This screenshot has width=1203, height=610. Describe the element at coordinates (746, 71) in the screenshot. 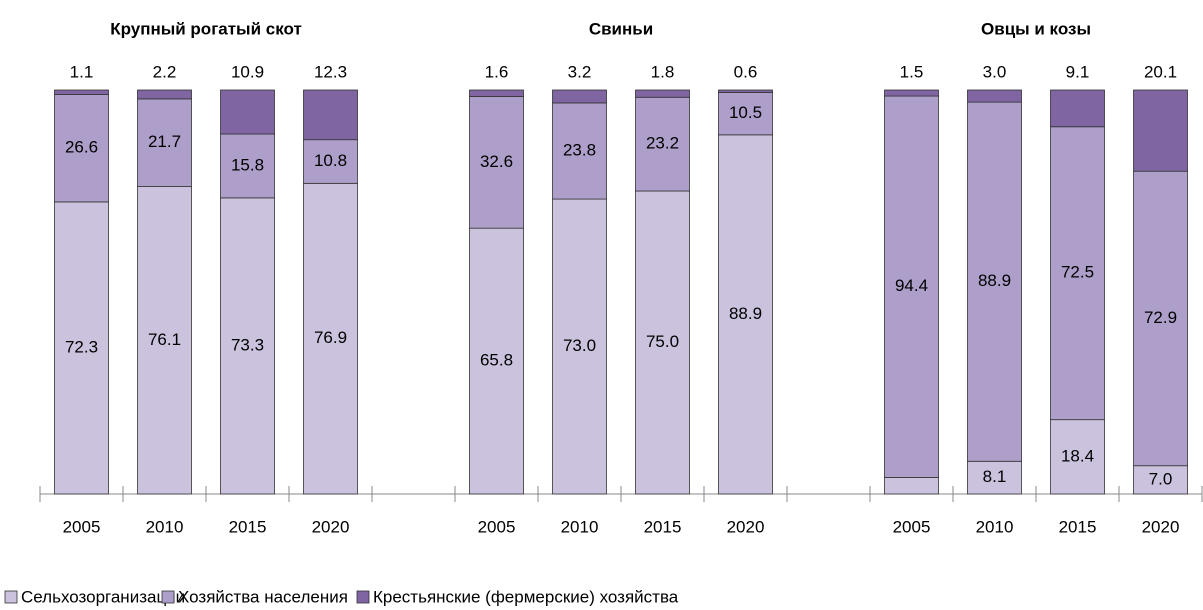

I see `data-label: 0.6` at that location.